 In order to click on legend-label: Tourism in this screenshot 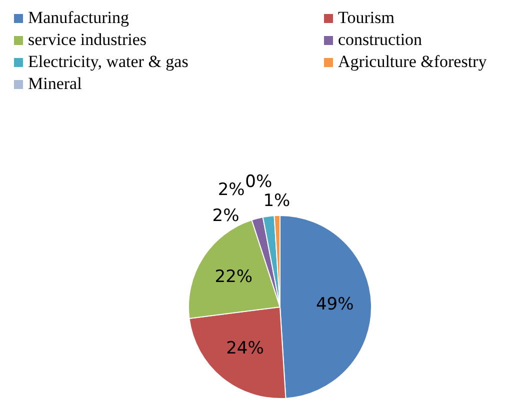, I will do `click(366, 18)`.